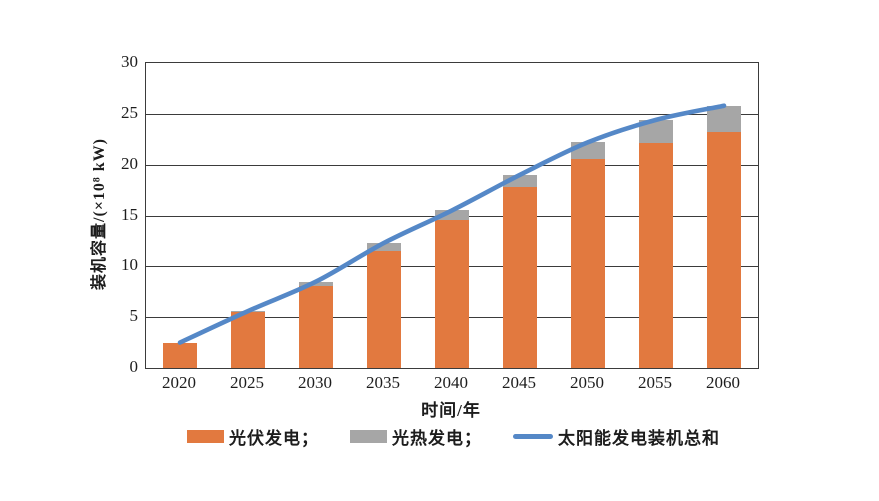  I want to click on legend-item-pv: 光伏发电；, so click(253, 436).